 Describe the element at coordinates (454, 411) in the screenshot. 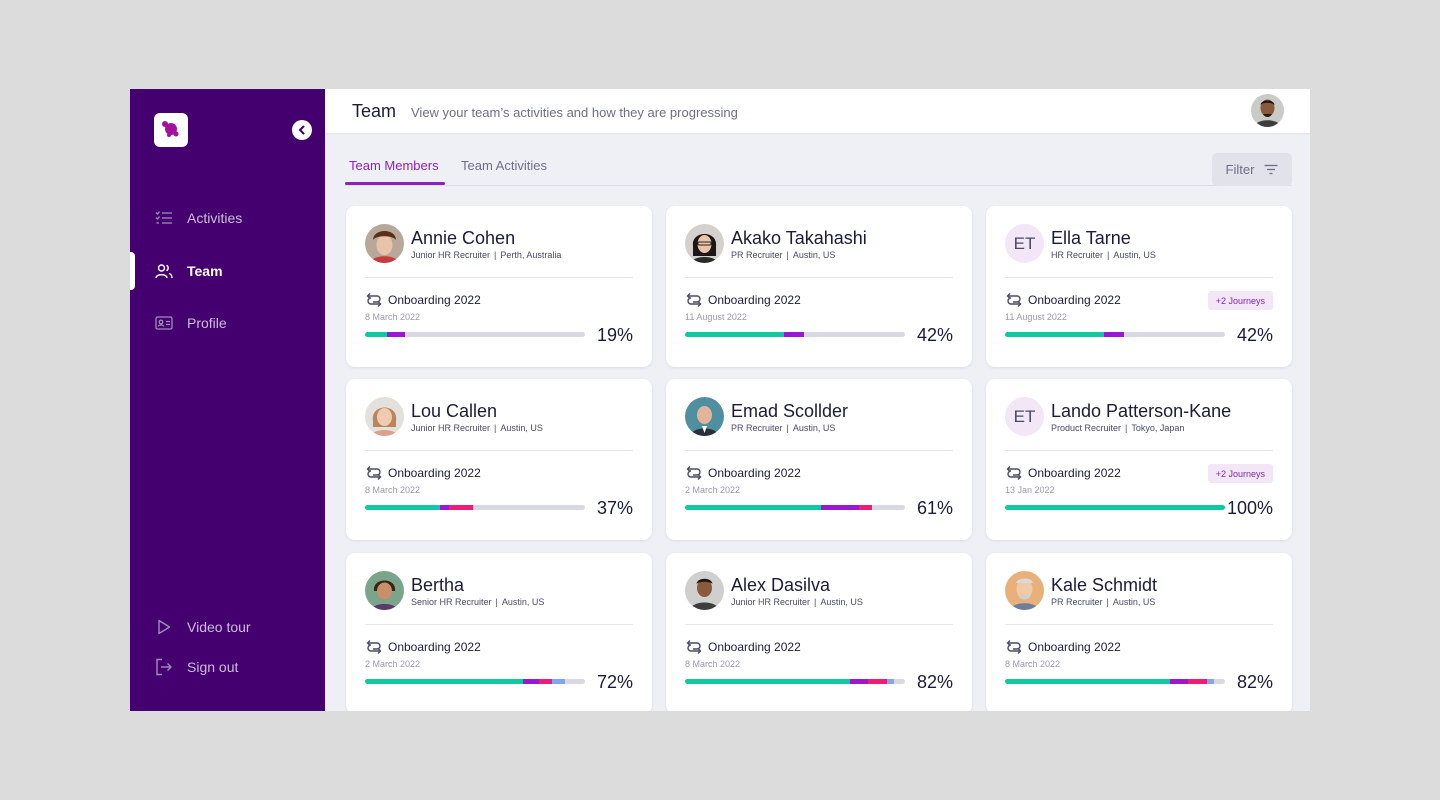

I see `member-name: Lou Callen` at that location.